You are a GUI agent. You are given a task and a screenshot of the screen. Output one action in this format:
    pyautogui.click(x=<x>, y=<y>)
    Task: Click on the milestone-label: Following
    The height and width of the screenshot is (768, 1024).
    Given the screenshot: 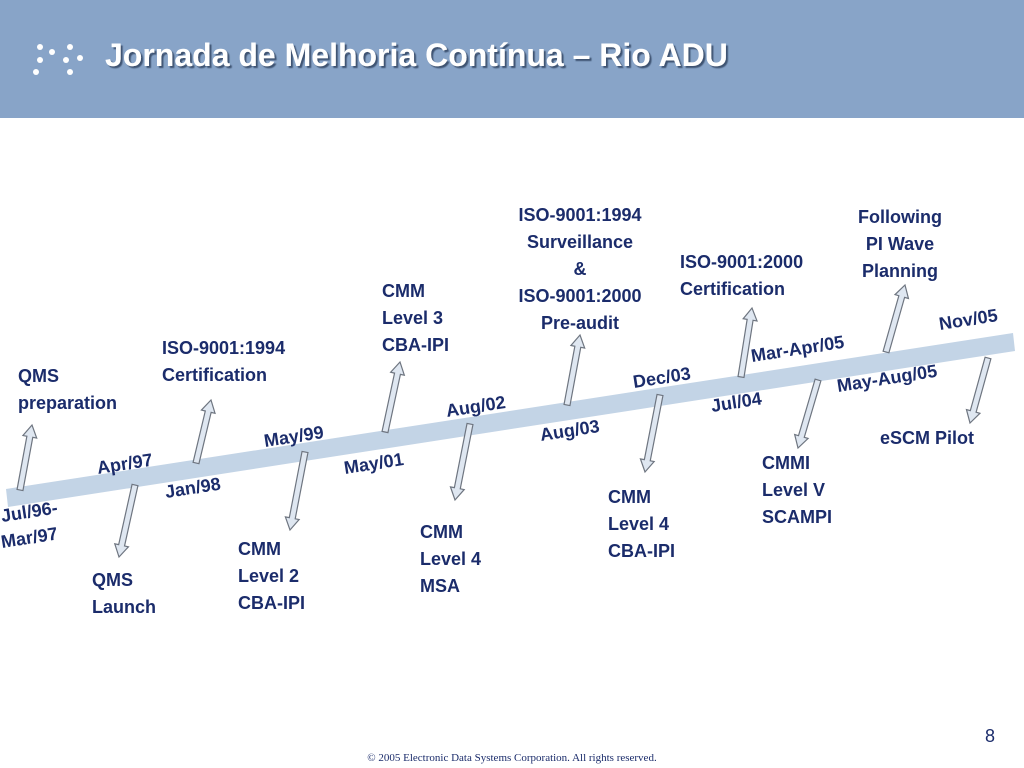 What is the action you would take?
    pyautogui.click(x=900, y=217)
    